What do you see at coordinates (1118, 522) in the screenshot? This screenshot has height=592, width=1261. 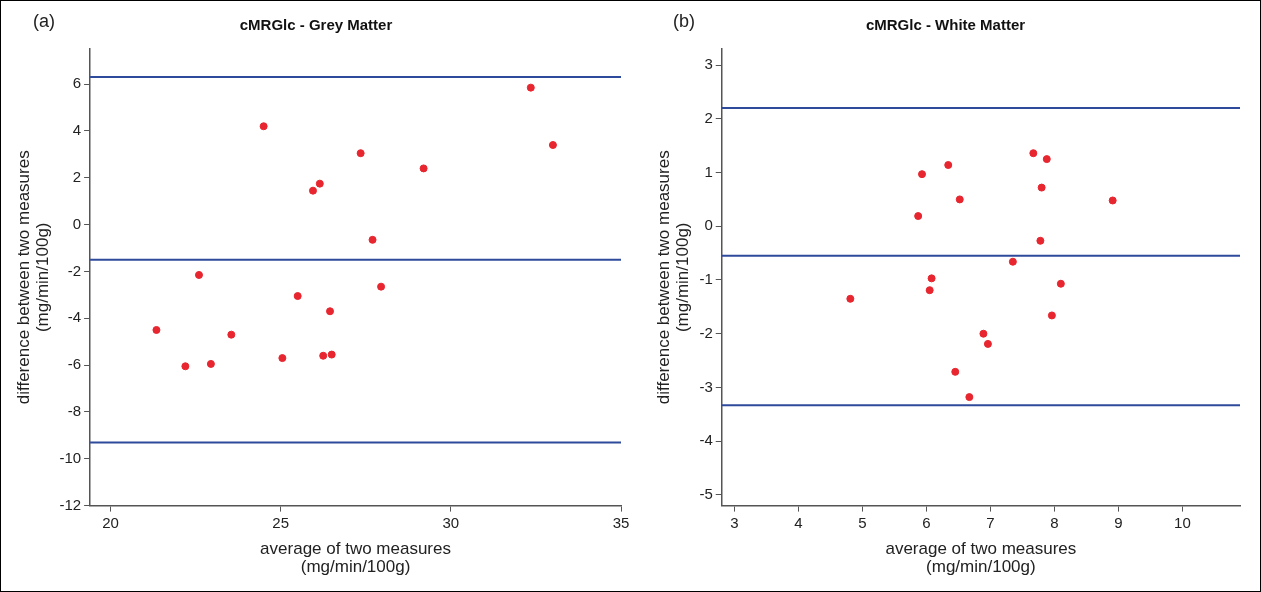 I see `x-tick-label: 9` at bounding box center [1118, 522].